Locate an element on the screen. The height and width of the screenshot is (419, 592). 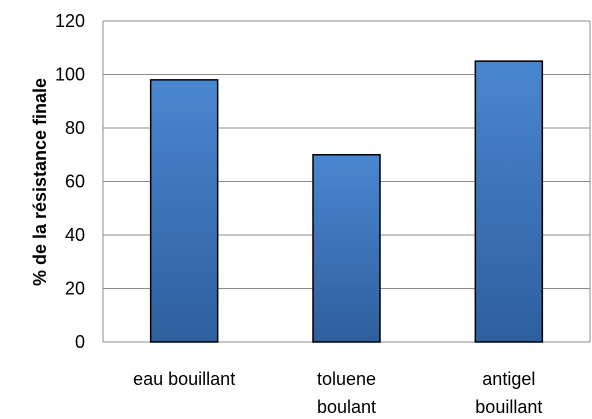
y-tick-label: 20 is located at coordinates (75, 289).